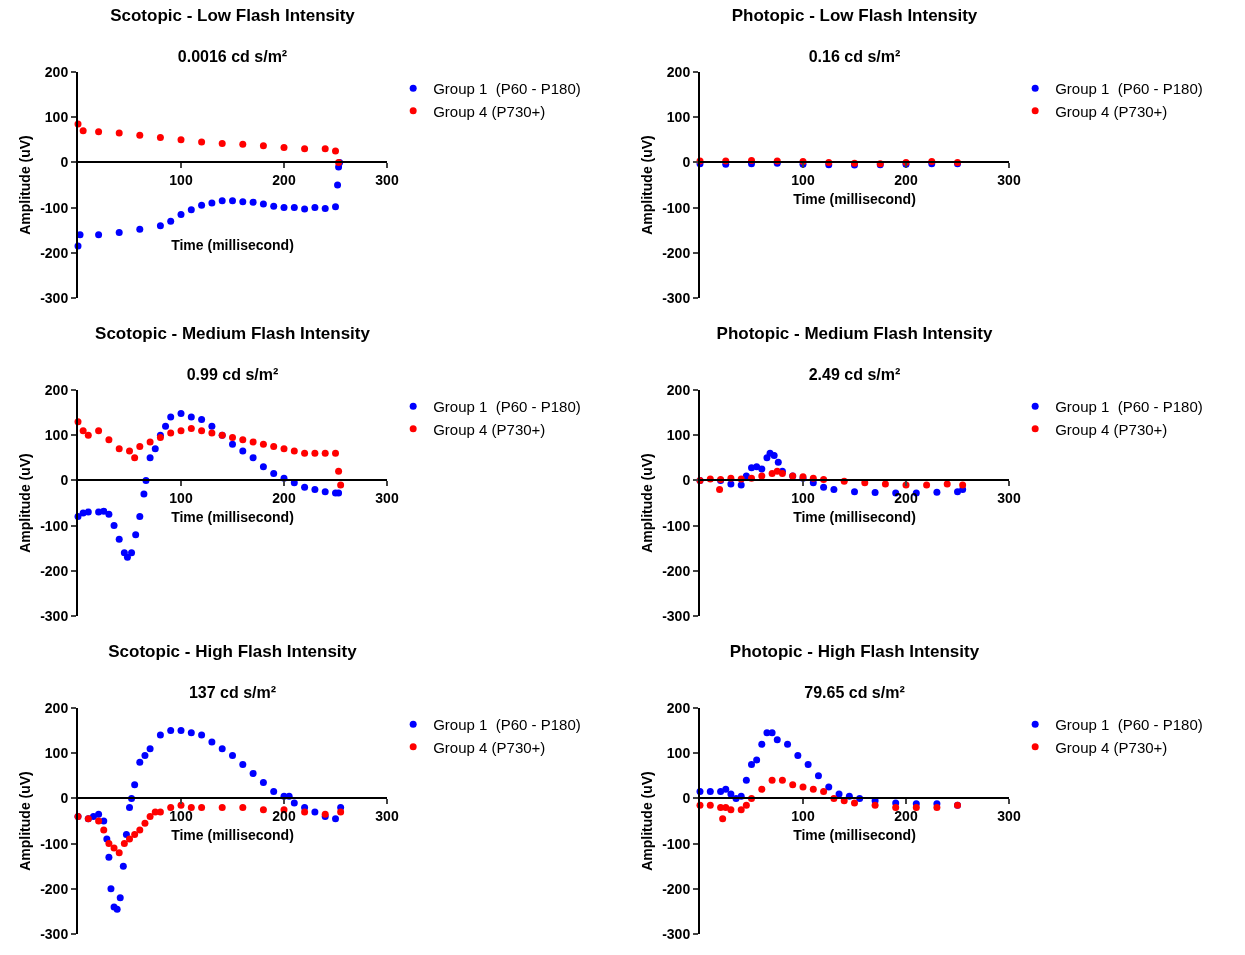  What do you see at coordinates (233, 334) in the screenshot?
I see `chart-title: Scotopic - Medium Flash Intensity` at bounding box center [233, 334].